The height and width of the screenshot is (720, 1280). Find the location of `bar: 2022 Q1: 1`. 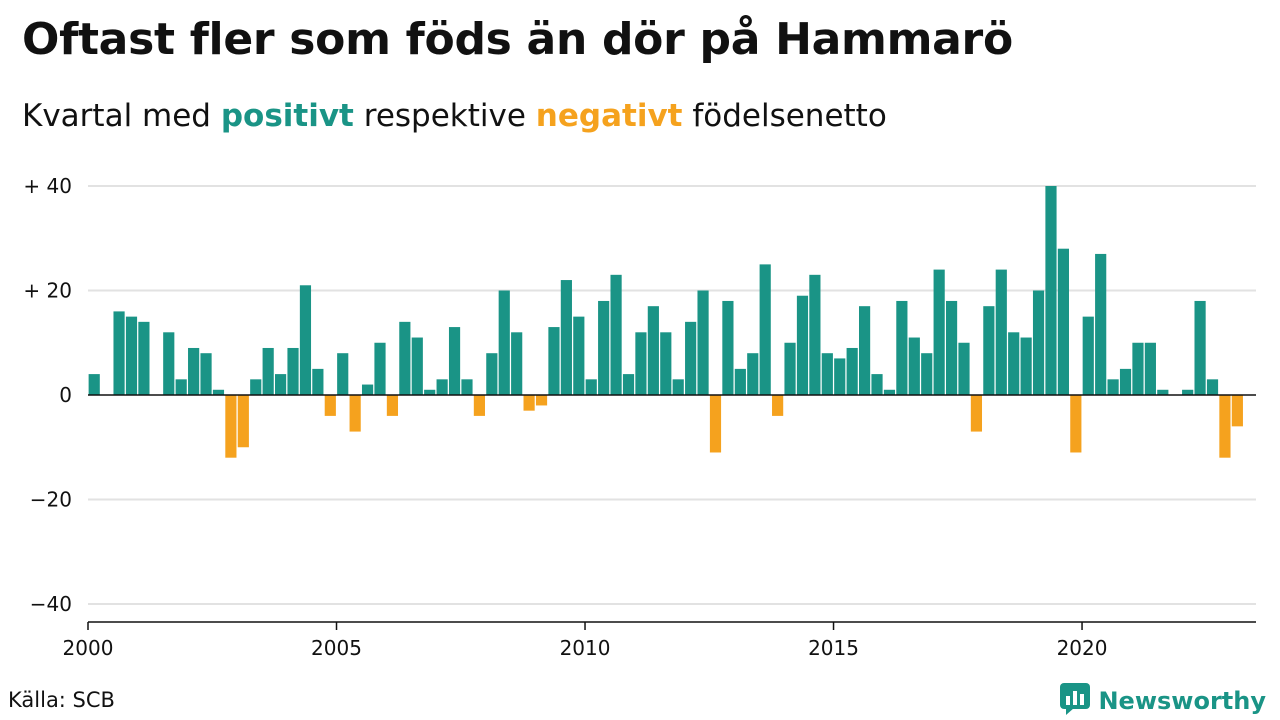

bar: 2022 Q1: 1 is located at coordinates (1188, 392).